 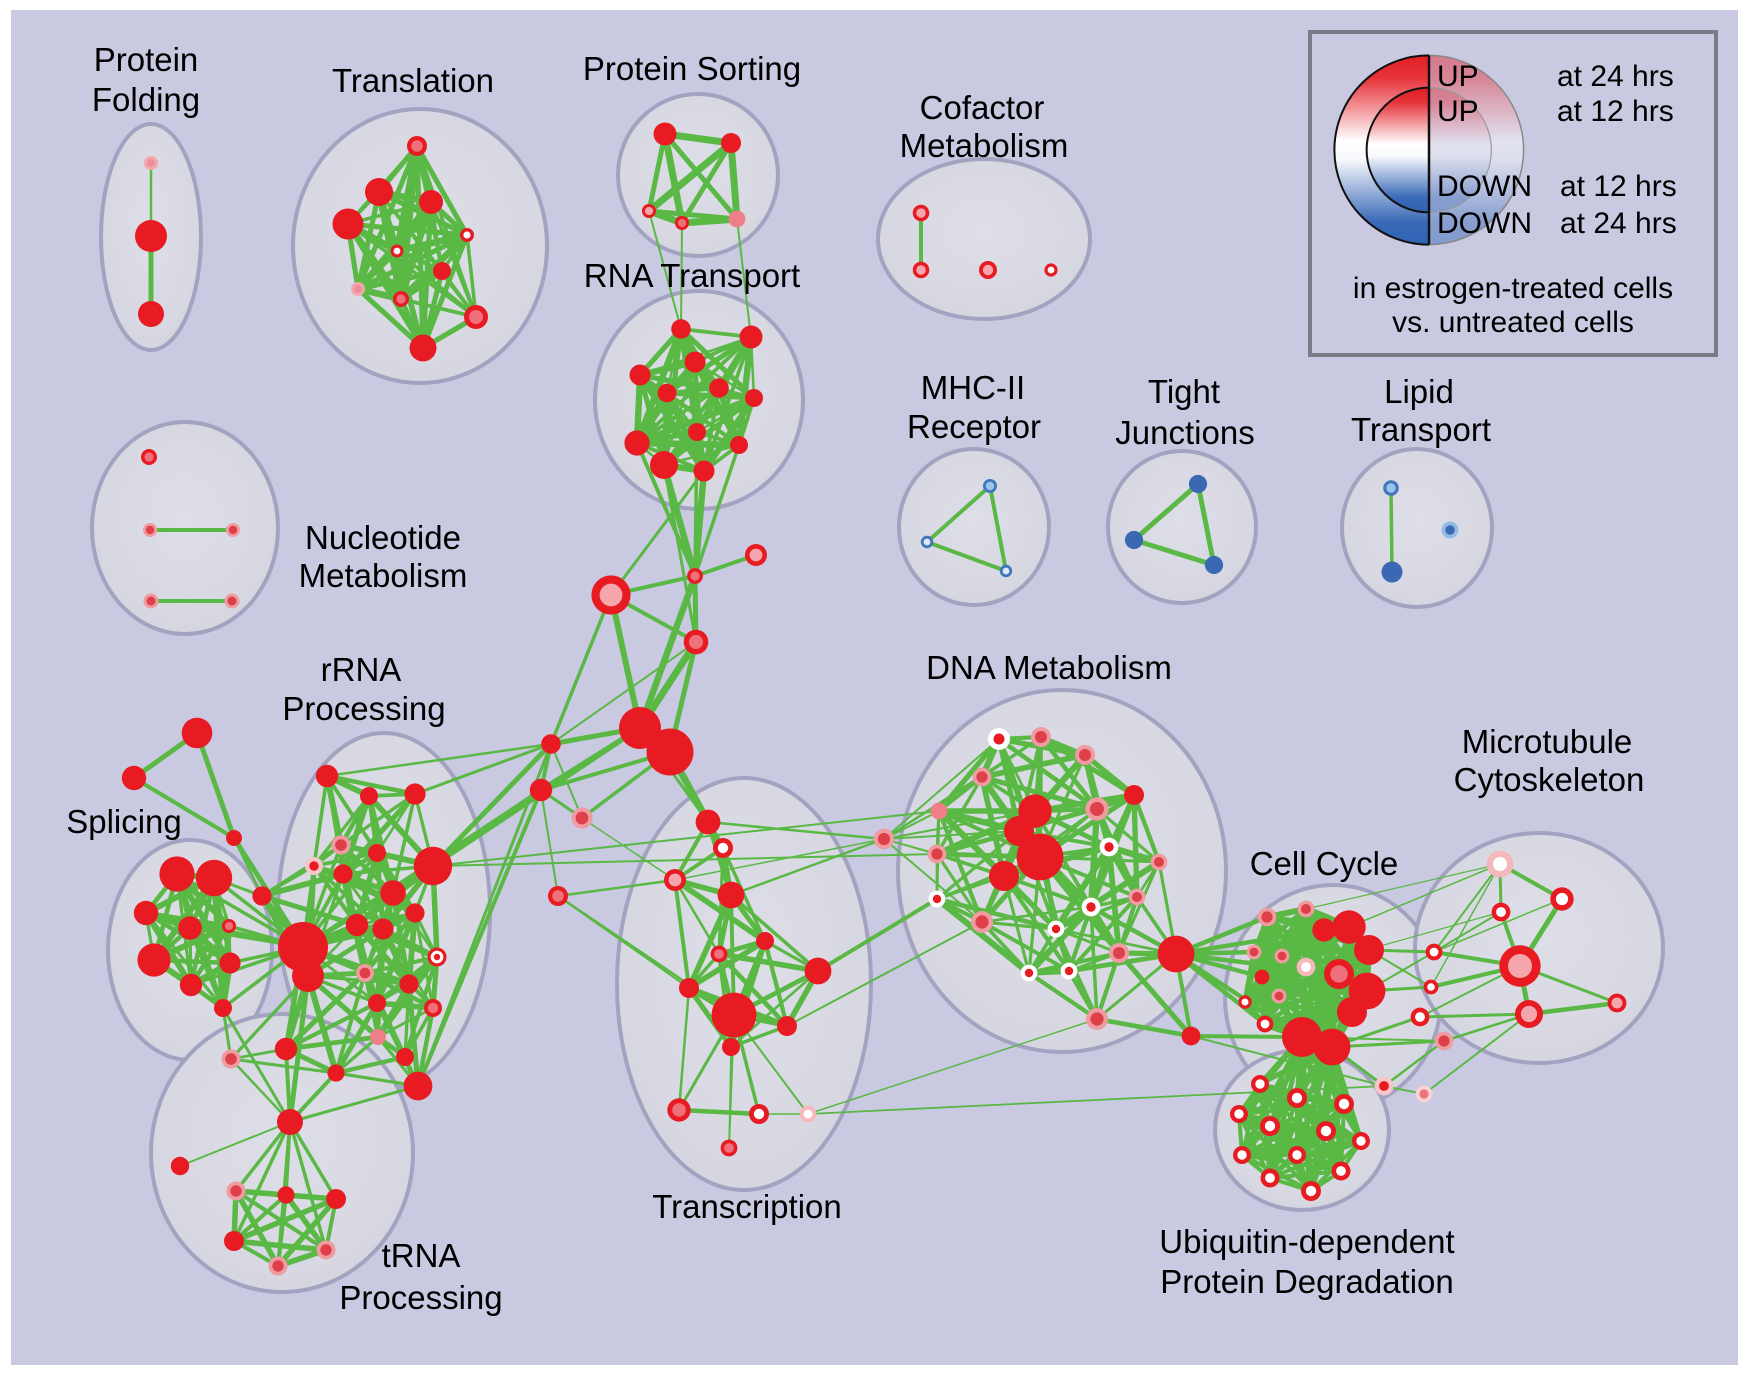 What do you see at coordinates (413, 80) in the screenshot?
I see `svg-text: Translation` at bounding box center [413, 80].